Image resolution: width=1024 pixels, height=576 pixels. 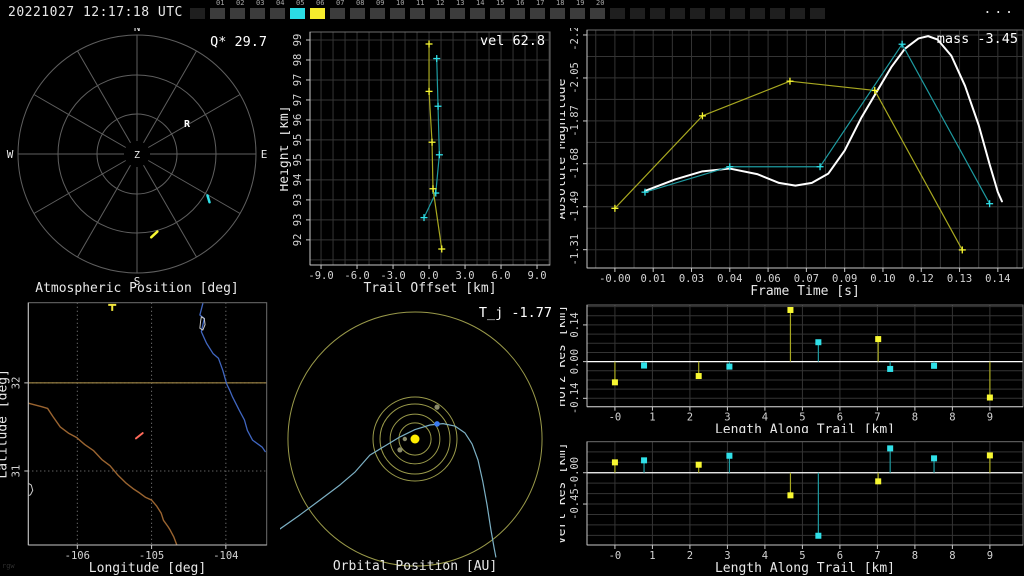 I want to click on chart-text: 0.04, so click(x=729, y=279).